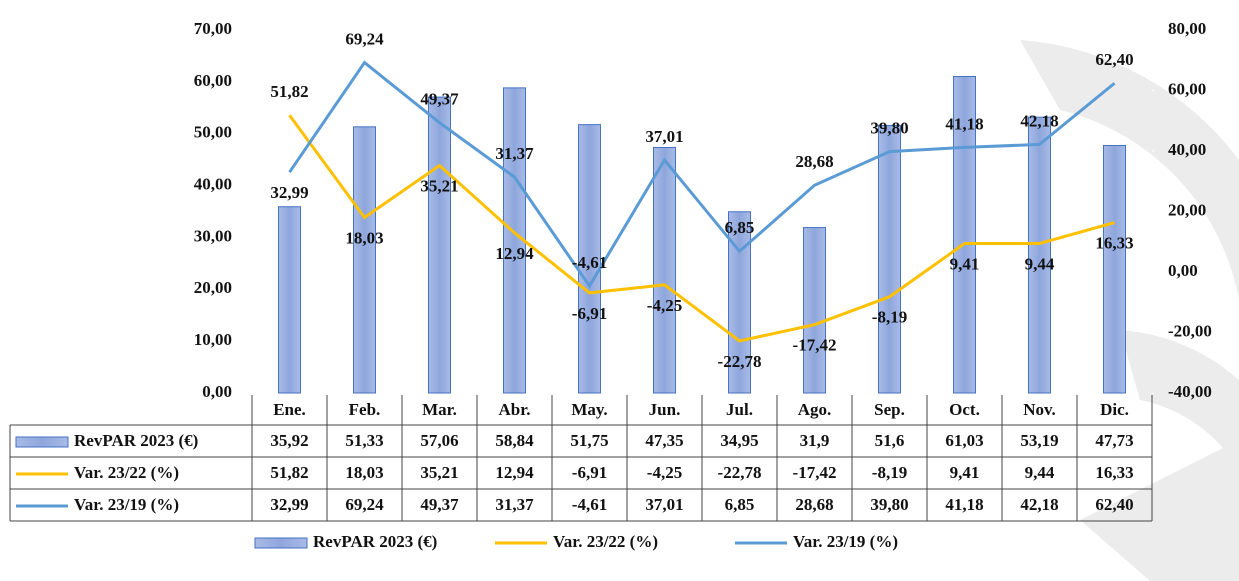 The width and height of the screenshot is (1239, 581). Describe the element at coordinates (845, 541) in the screenshot. I see `legend-label: Var. 23/19 (%)` at that location.